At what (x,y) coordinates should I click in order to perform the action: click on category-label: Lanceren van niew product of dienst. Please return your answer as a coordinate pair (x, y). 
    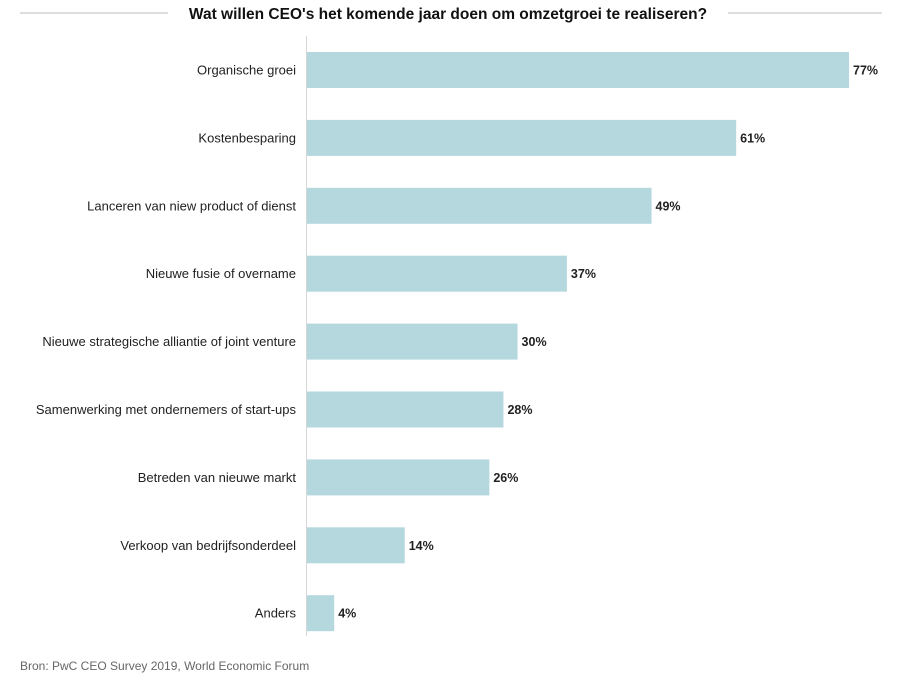
    Looking at the image, I should click on (191, 205).